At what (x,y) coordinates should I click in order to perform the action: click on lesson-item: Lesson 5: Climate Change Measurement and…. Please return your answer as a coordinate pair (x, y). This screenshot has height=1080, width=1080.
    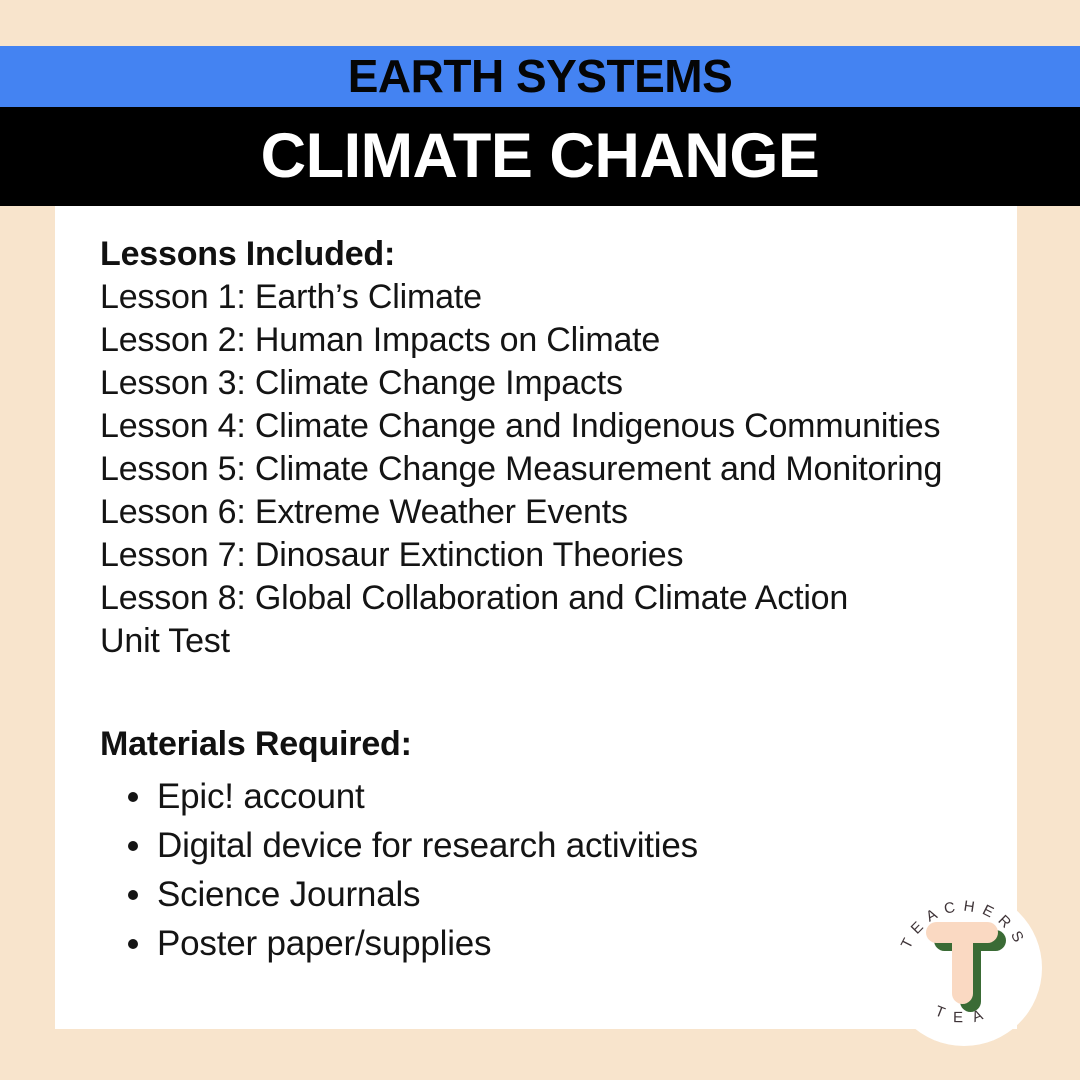
    Looking at the image, I should click on (521, 469).